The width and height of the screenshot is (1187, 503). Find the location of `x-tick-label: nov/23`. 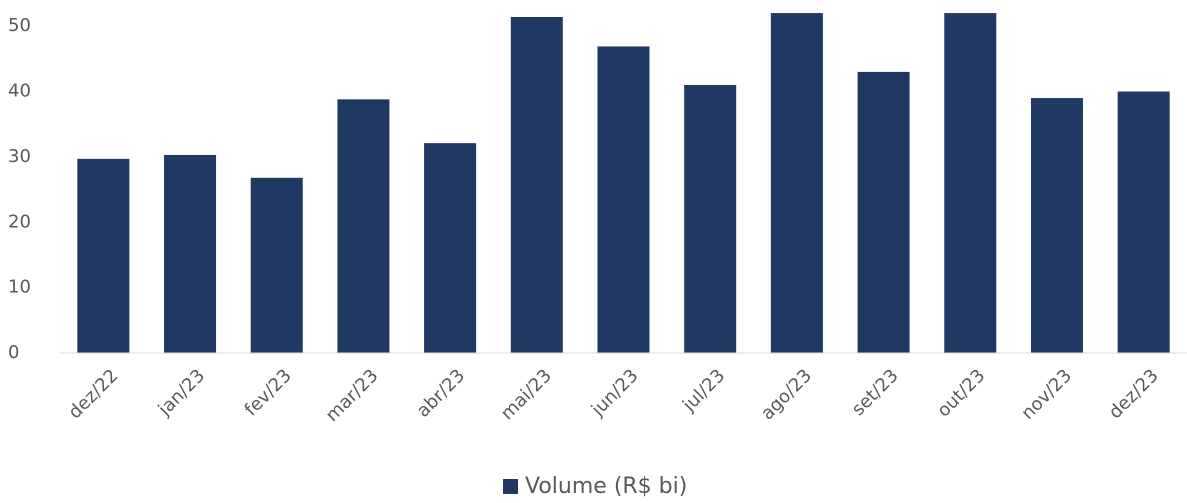

x-tick-label: nov/23 is located at coordinates (1046, 394).